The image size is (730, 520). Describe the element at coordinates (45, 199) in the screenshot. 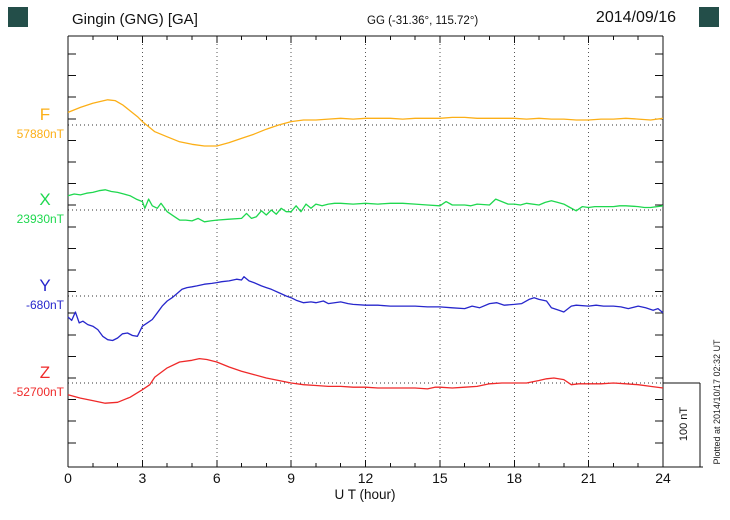

I see `series-label-X: X` at that location.